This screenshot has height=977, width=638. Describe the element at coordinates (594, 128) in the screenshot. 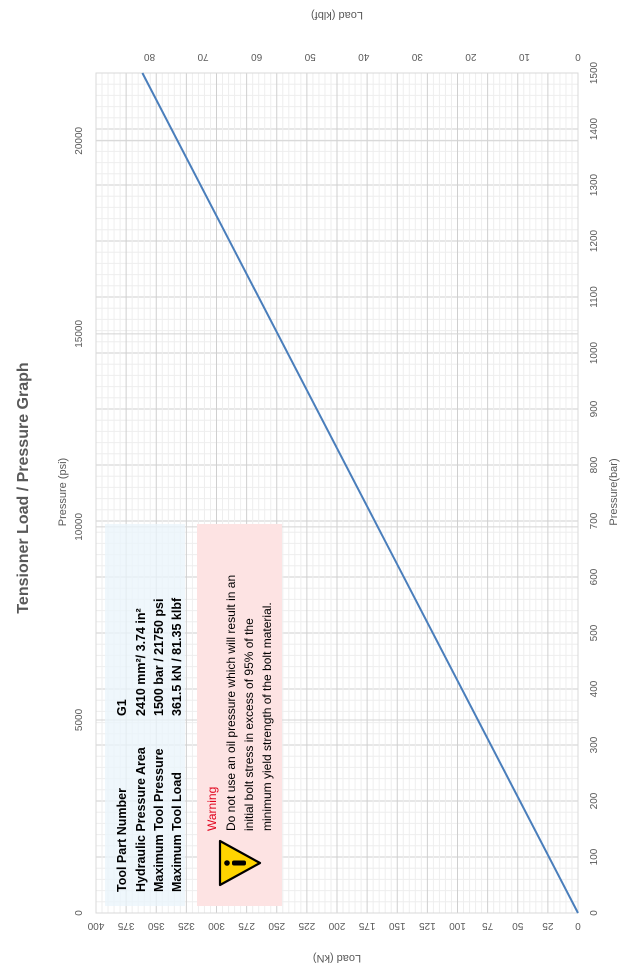

I see `x-tick-label-bar: 1400` at that location.